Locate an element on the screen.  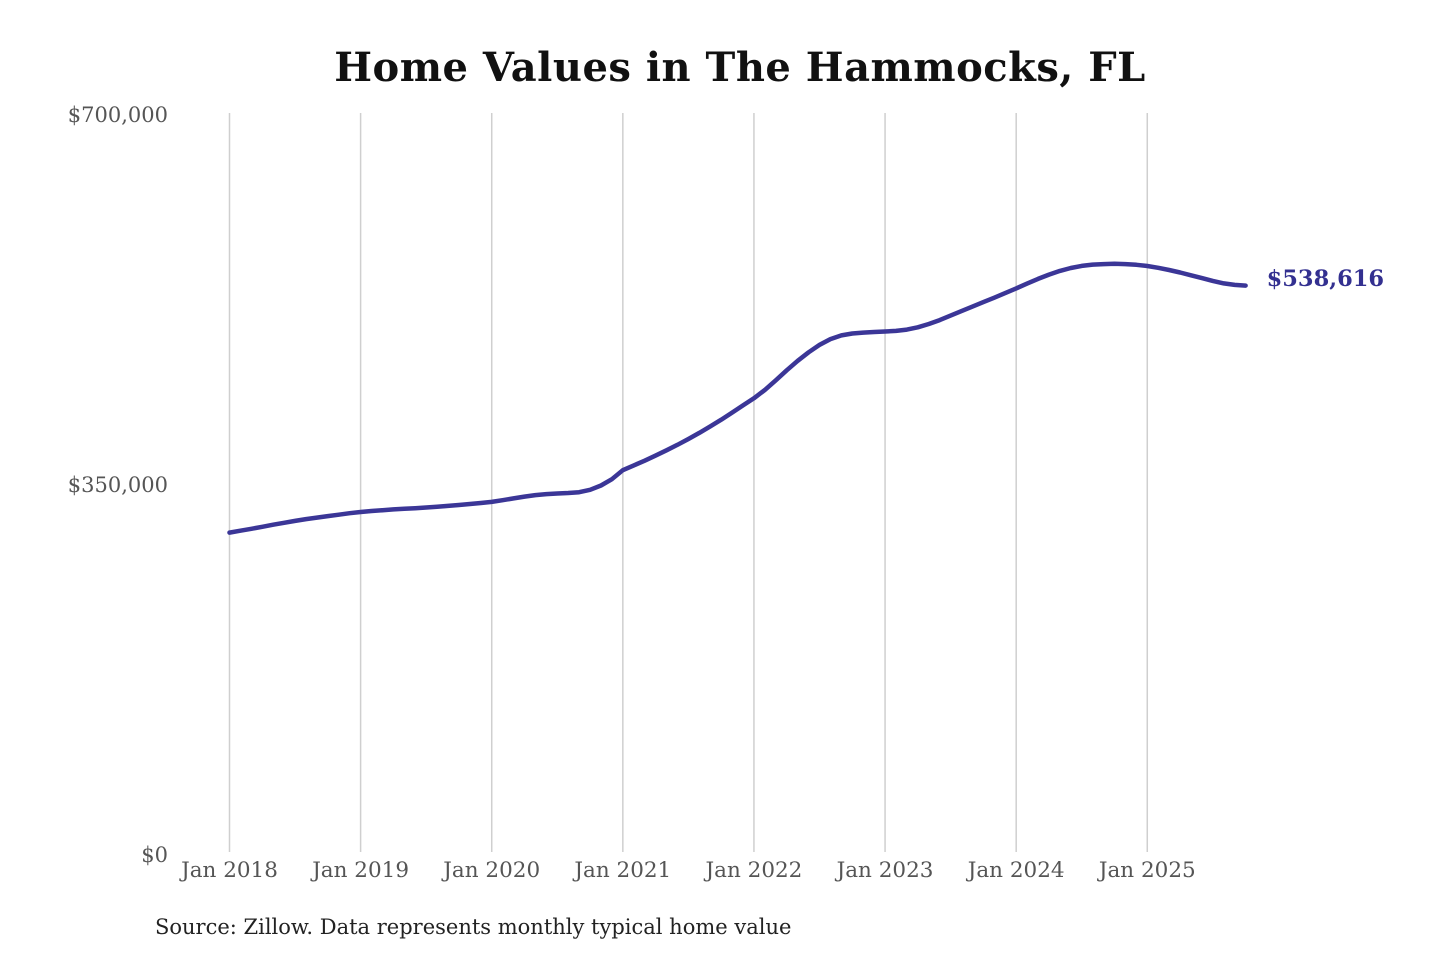
chart-title: Home Values in The Hammocks, FL is located at coordinates (740, 67).